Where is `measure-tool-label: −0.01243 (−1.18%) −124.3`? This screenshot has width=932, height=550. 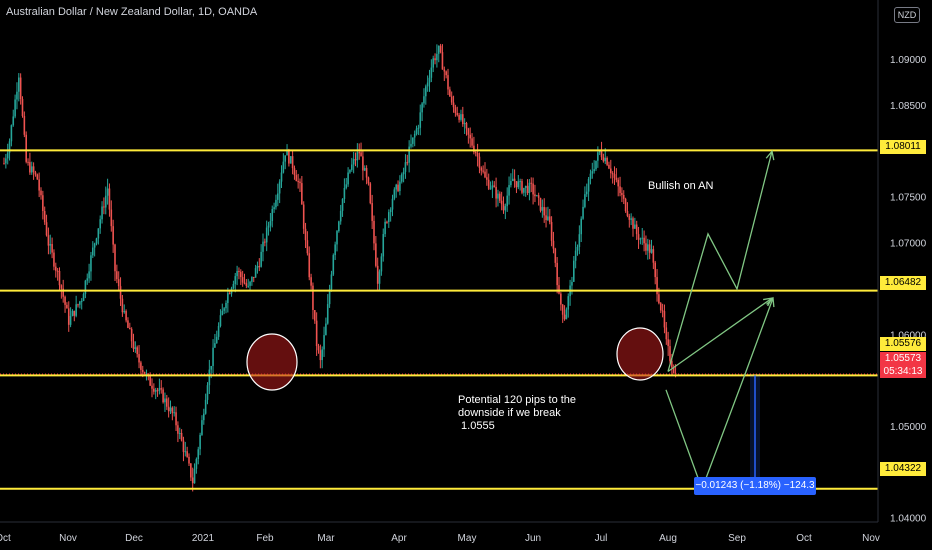 measure-tool-label: −0.01243 (−1.18%) −124.3 is located at coordinates (755, 486).